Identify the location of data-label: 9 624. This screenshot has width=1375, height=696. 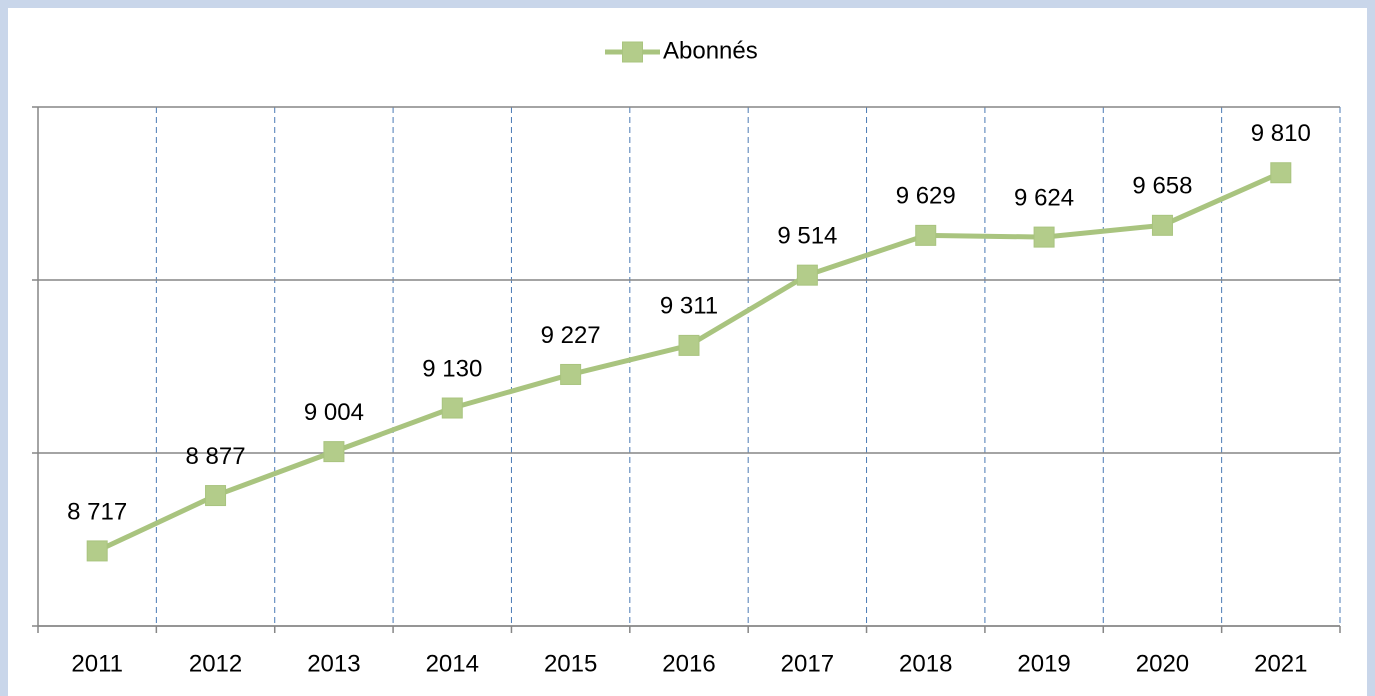
(1044, 197).